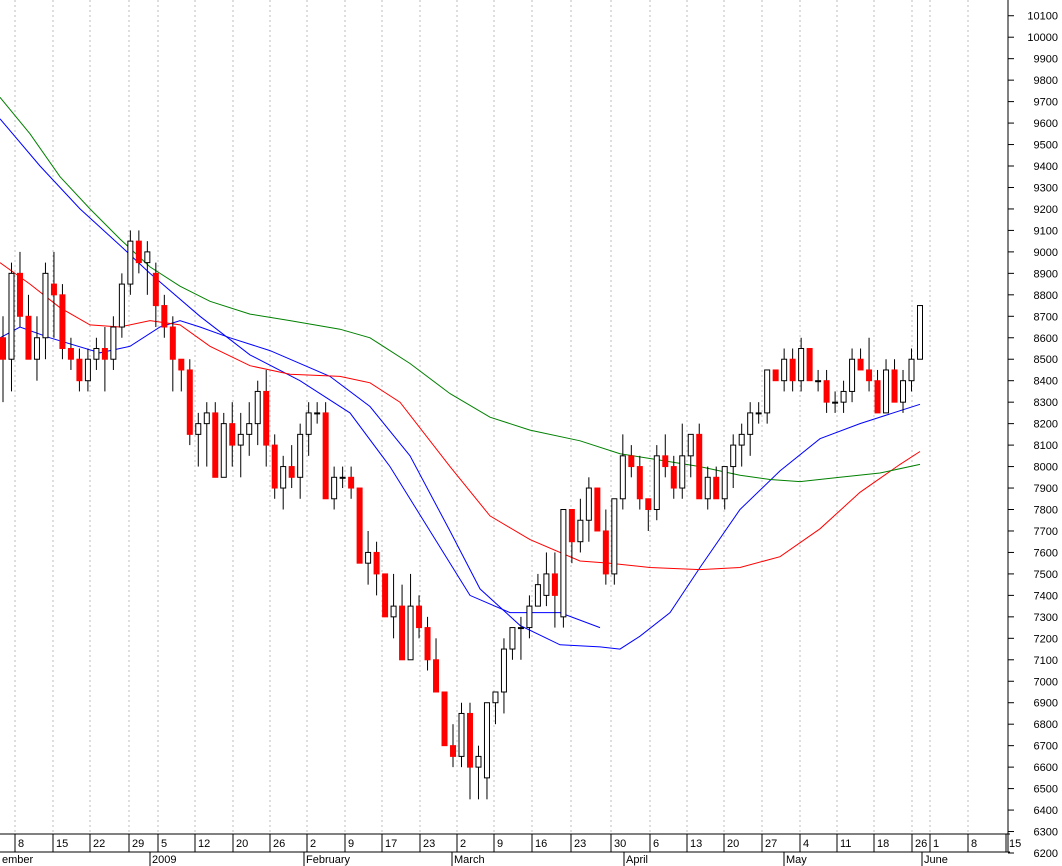  What do you see at coordinates (696, 844) in the screenshot?
I see `x-tick-label: 13` at bounding box center [696, 844].